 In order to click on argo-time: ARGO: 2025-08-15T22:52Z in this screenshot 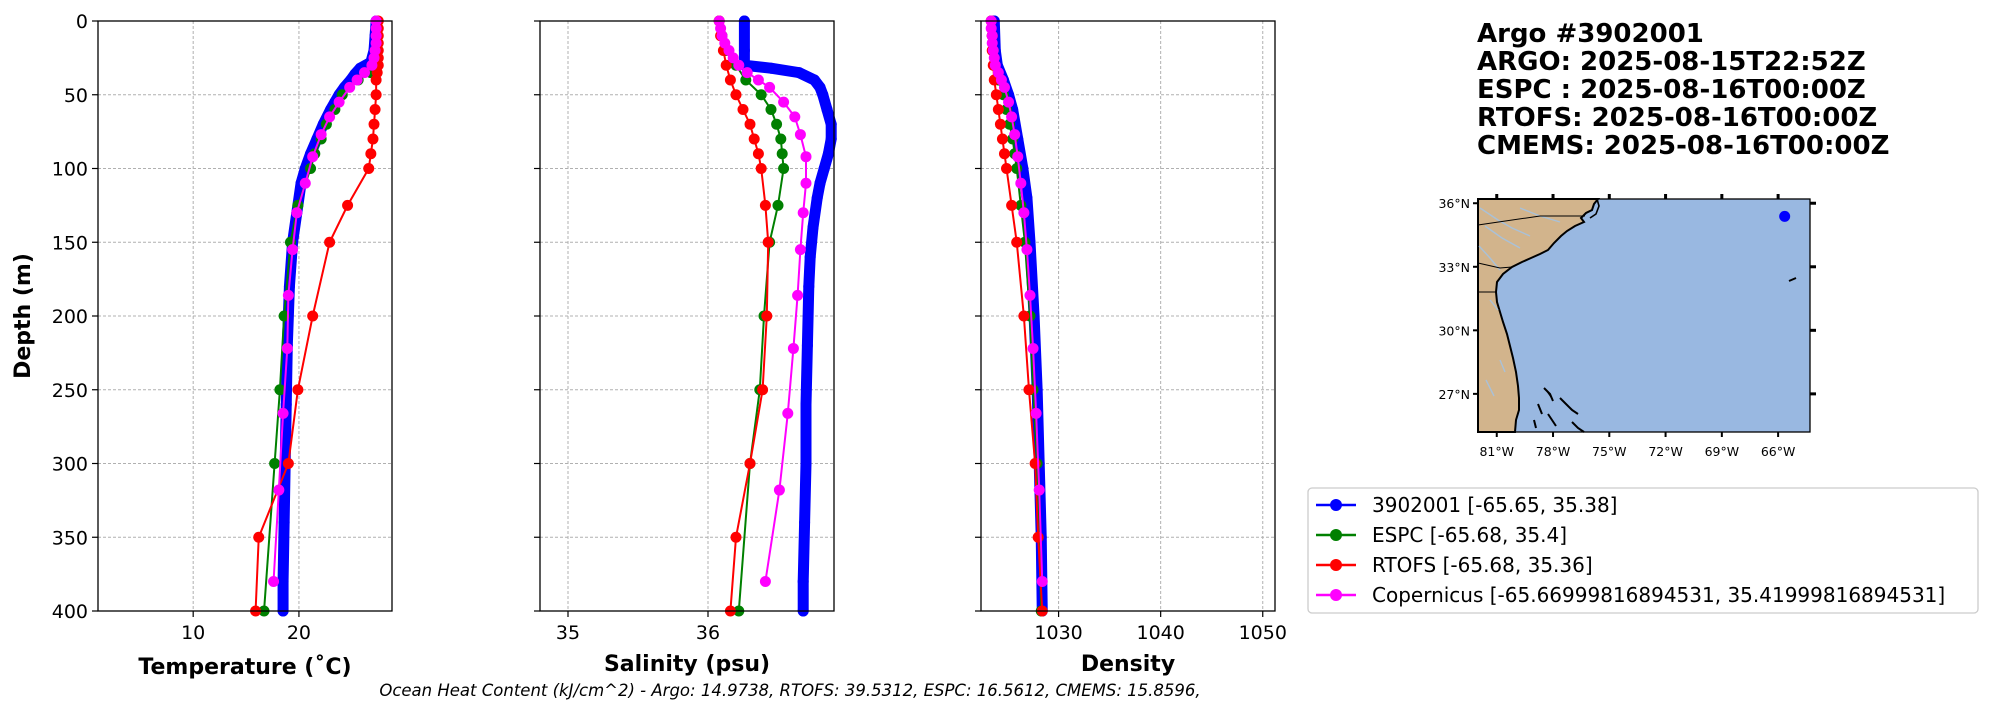, I will do `click(1671, 62)`.